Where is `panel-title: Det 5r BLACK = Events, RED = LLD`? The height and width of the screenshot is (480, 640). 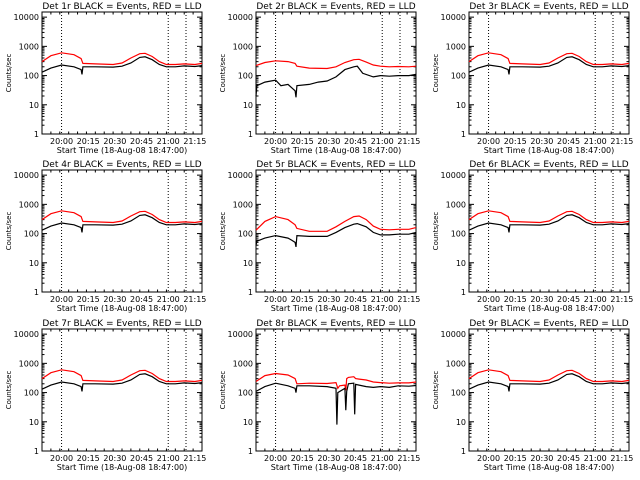
panel-title: Det 5r BLACK = Events, RED = LLD is located at coordinates (335, 165).